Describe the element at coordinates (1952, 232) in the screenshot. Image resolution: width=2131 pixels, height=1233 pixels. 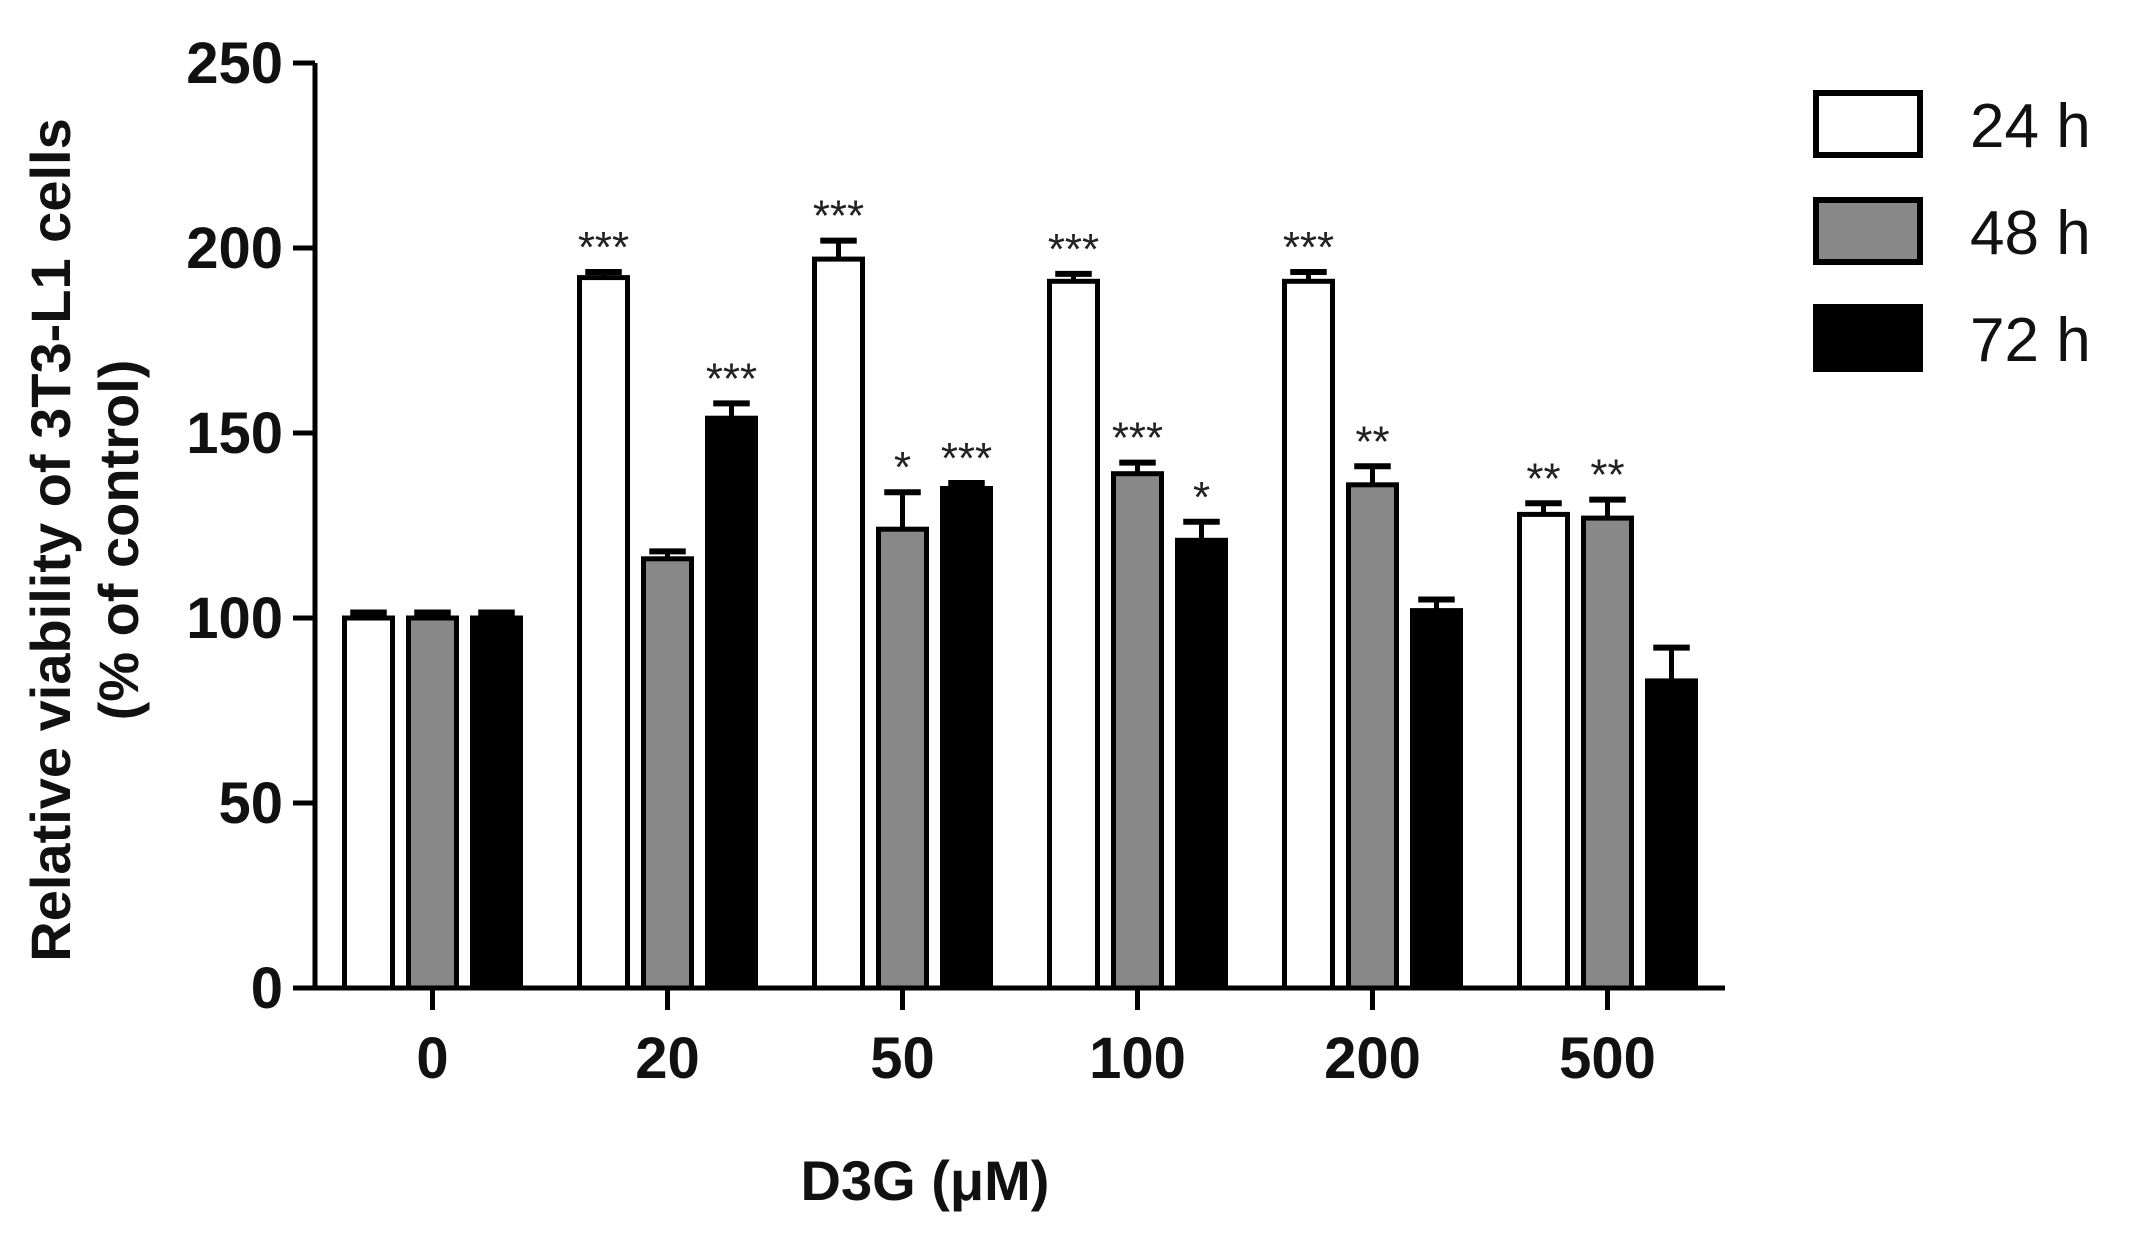
I see `legend: 24 h 48 h 72 h` at that location.